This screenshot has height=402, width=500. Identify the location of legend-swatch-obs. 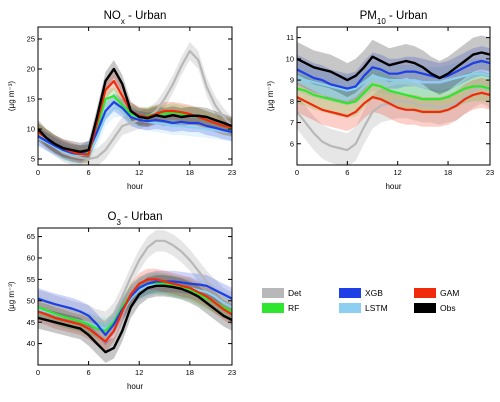
(425, 308).